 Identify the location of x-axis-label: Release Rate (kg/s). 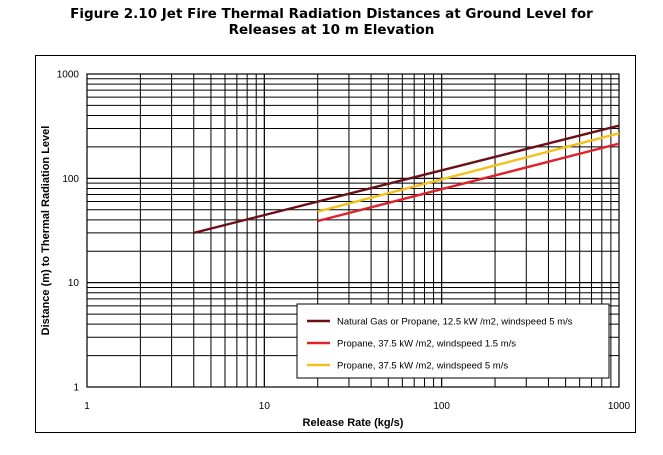
(353, 423).